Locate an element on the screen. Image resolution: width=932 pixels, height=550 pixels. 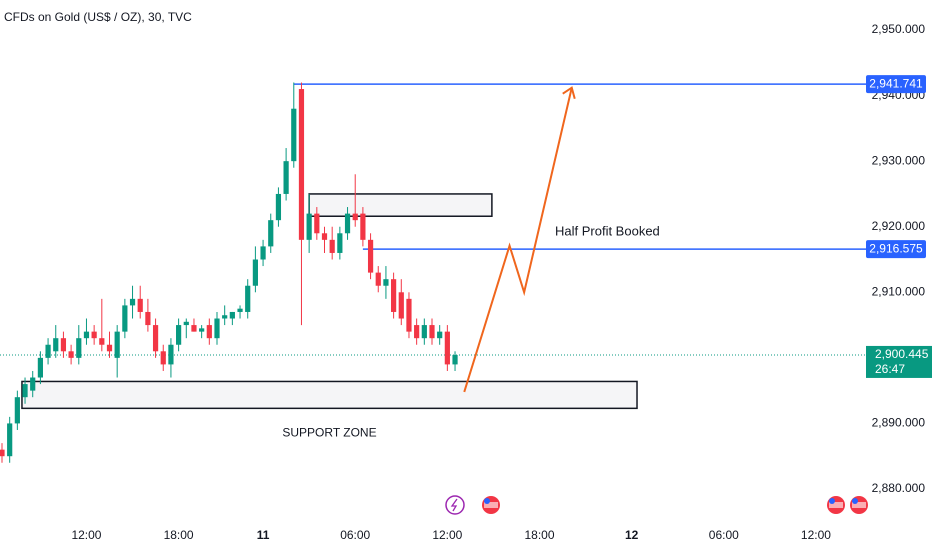
y-tick-label: 2,930.000 is located at coordinates (899, 160).